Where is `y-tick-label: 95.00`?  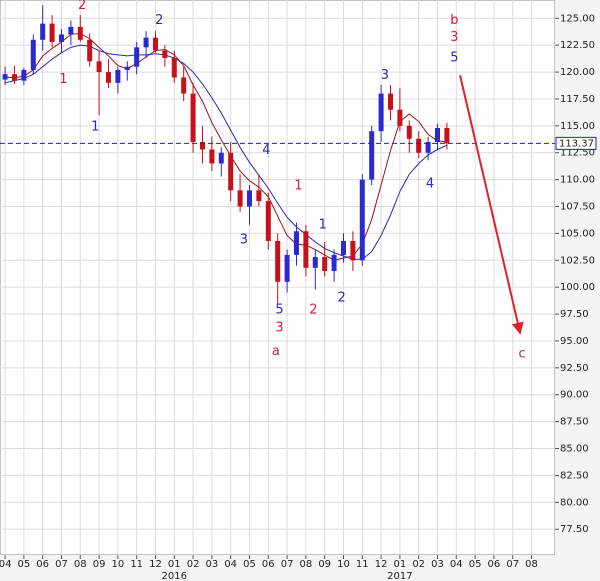
y-tick-label: 95.00 is located at coordinates (574, 341).